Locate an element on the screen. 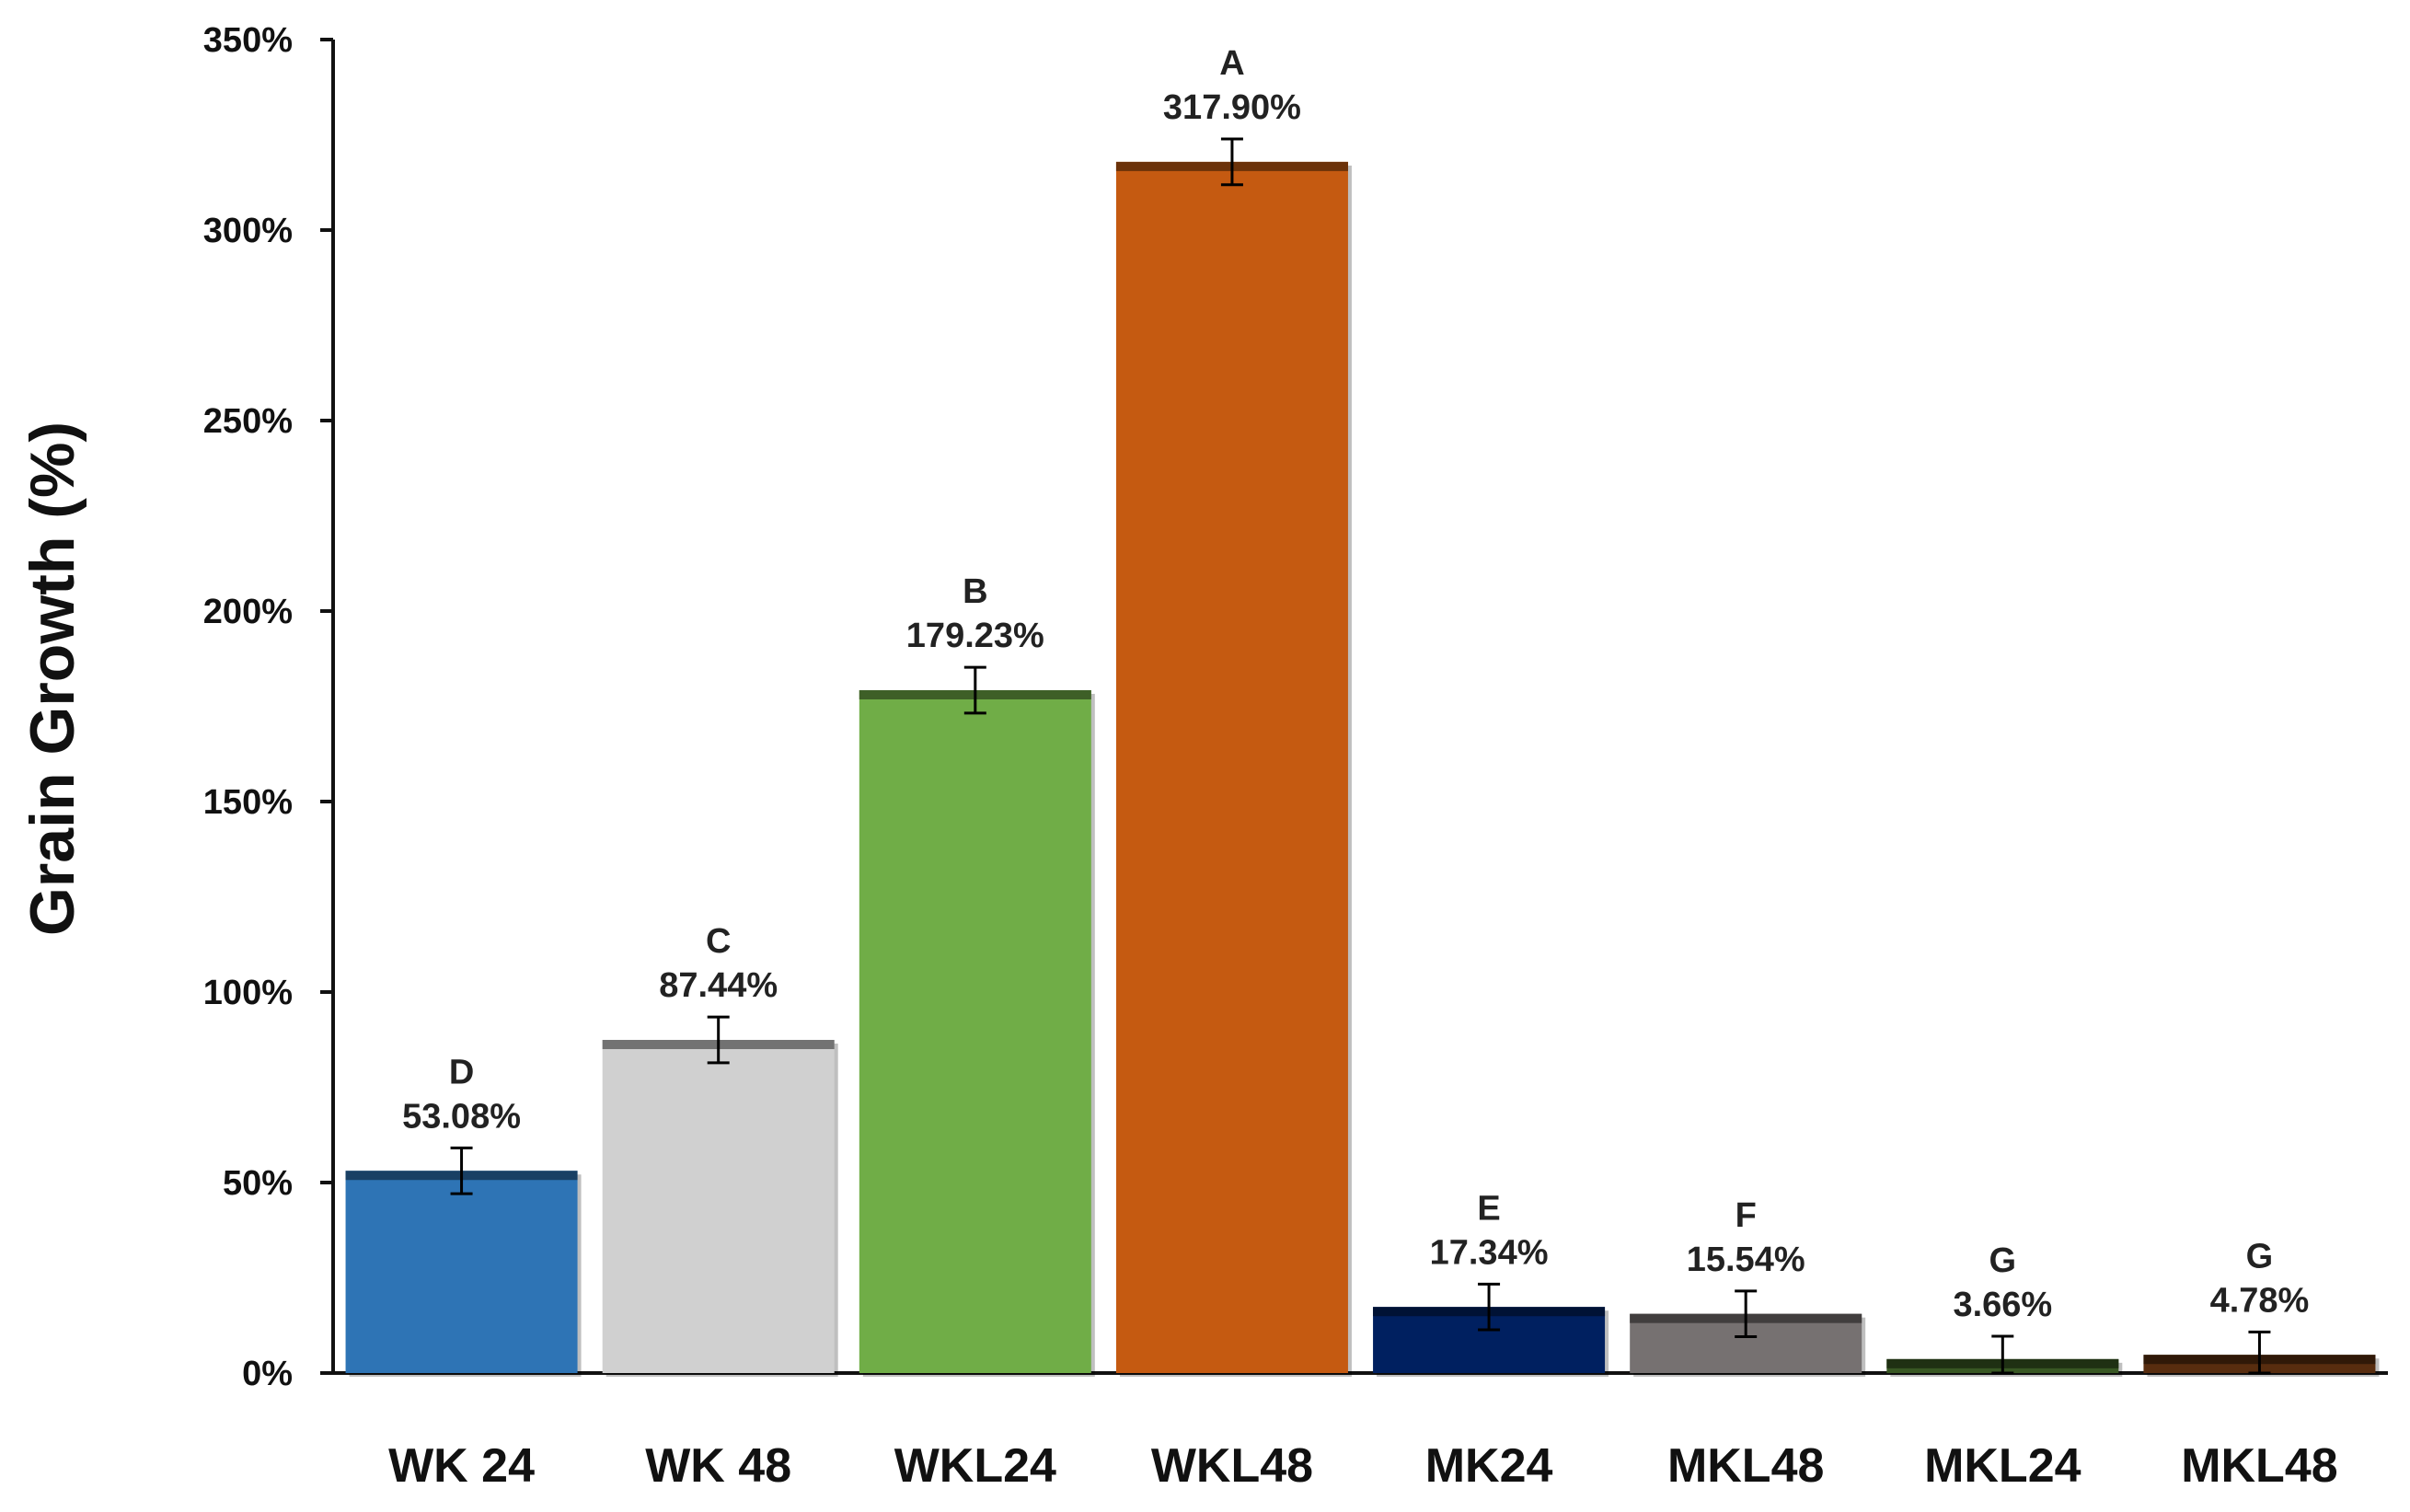 Image resolution: width=2410 pixels, height=1512 pixels. bar-group: 53.08% D is located at coordinates (463, 1215).